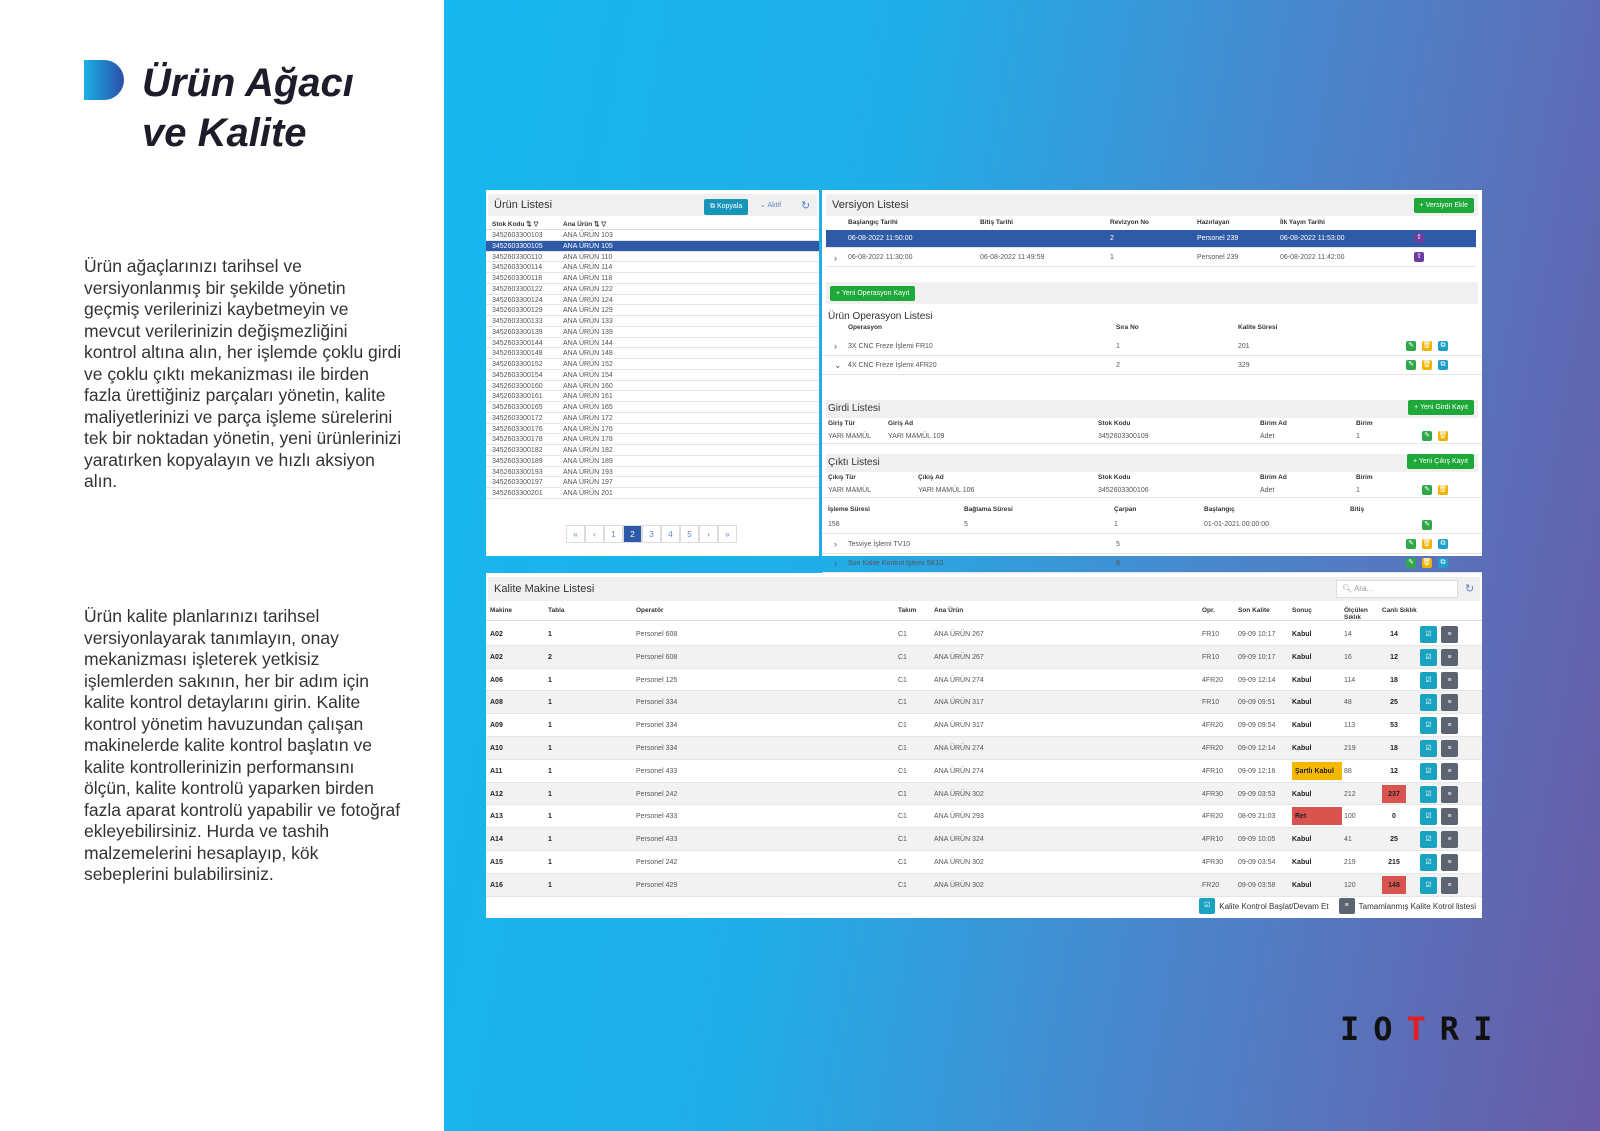 This screenshot has width=1600, height=1131. I want to click on table-row: 3452603300201 ANA ÜRÜN 201, so click(652, 493).